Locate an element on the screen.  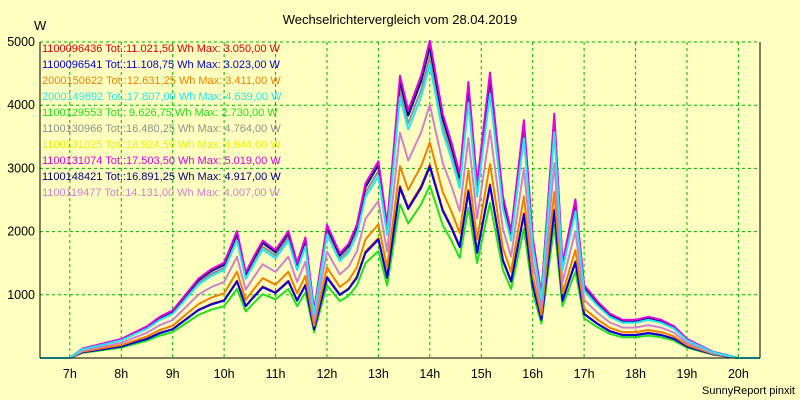
x-tick-label: 8h is located at coordinates (121, 374).